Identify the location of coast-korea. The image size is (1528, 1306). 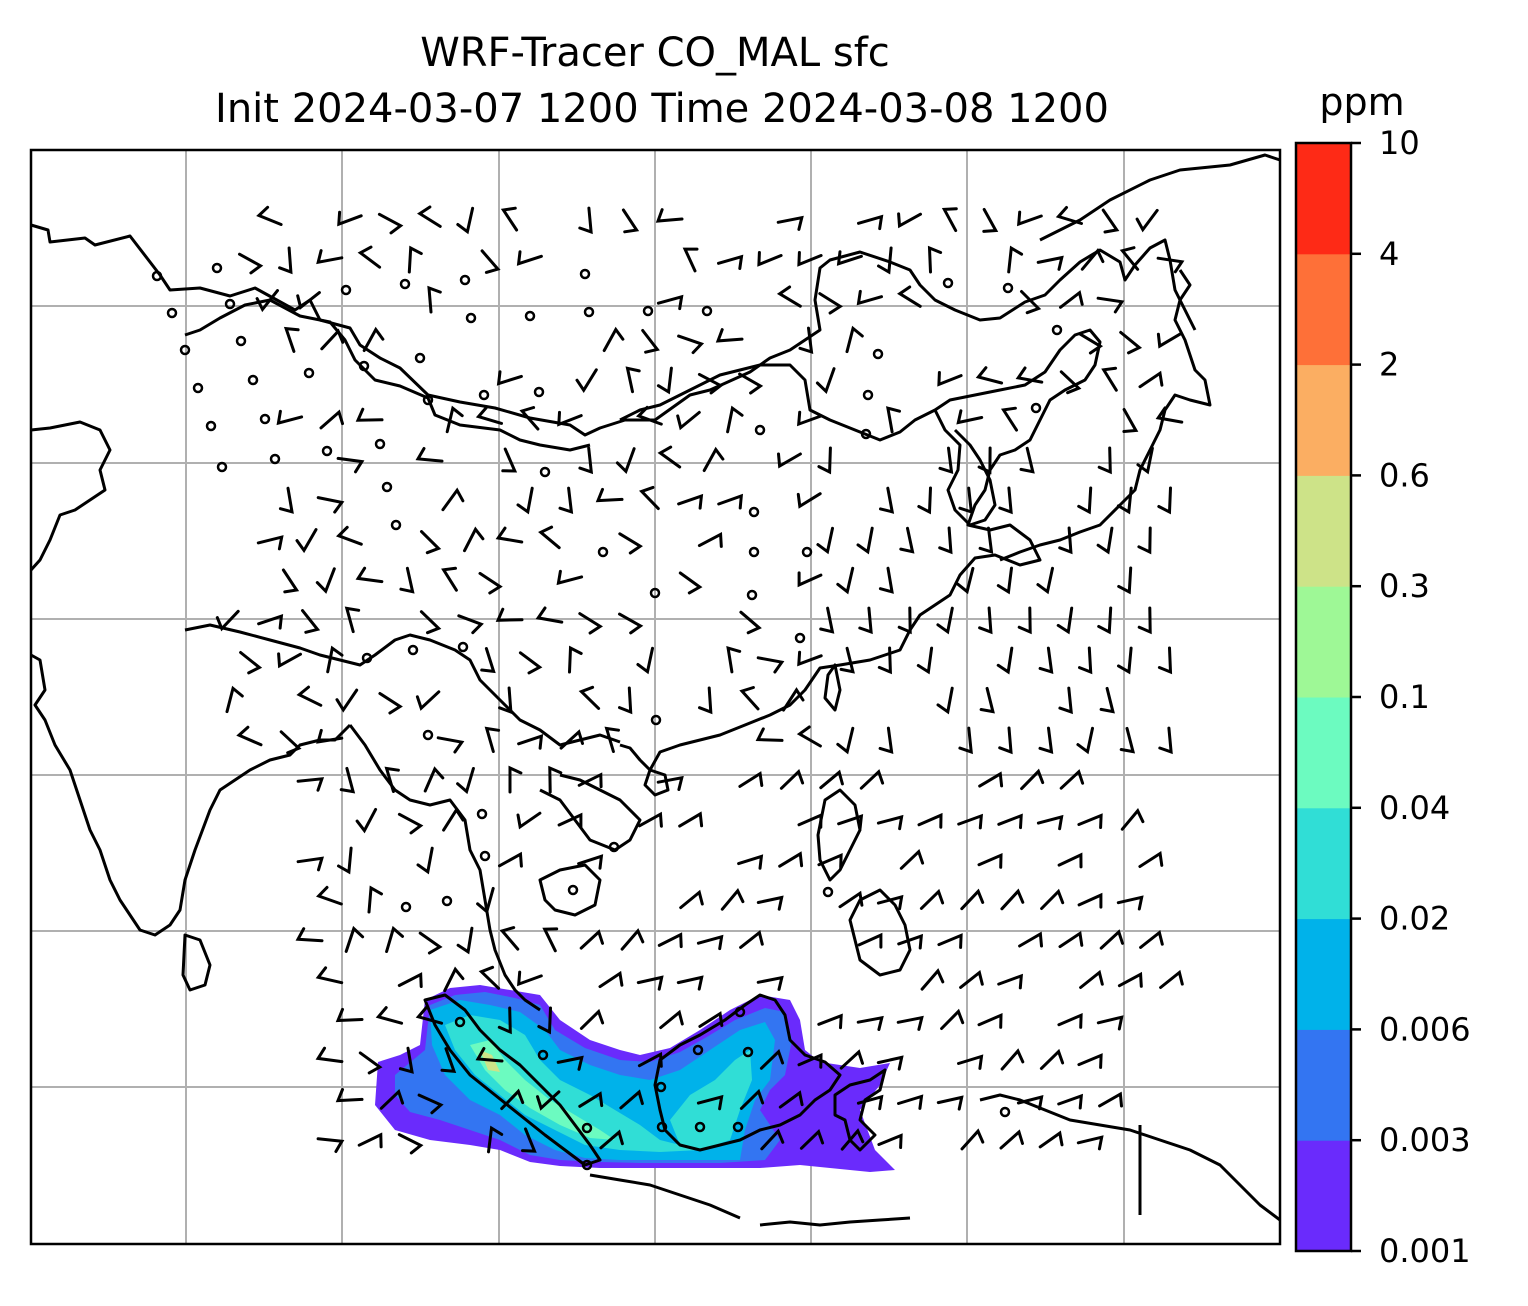
(965, 468).